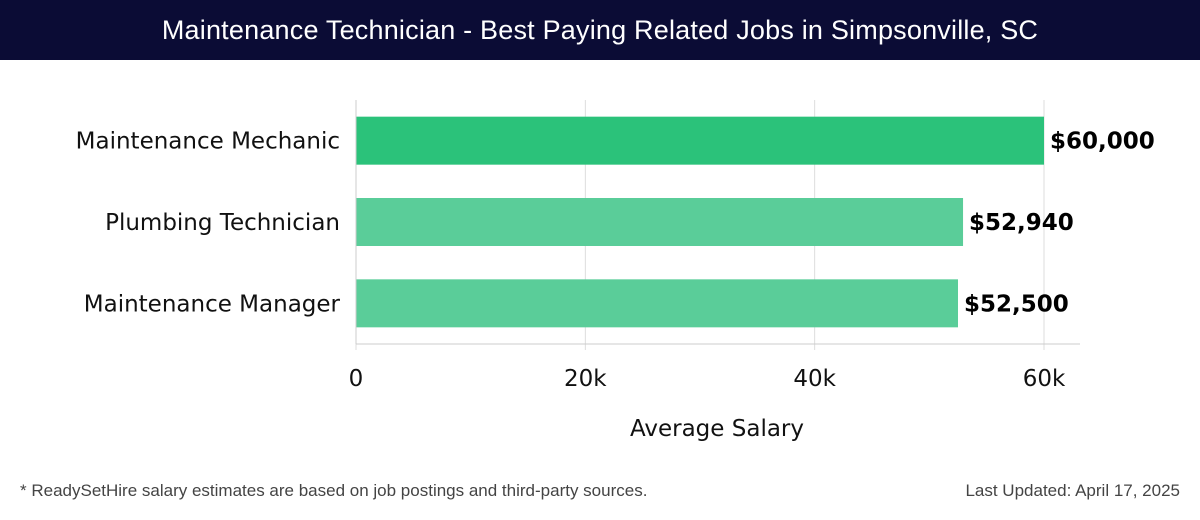 The height and width of the screenshot is (520, 1200). Describe the element at coordinates (717, 429) in the screenshot. I see `x-axis-title: Average Salary` at that location.